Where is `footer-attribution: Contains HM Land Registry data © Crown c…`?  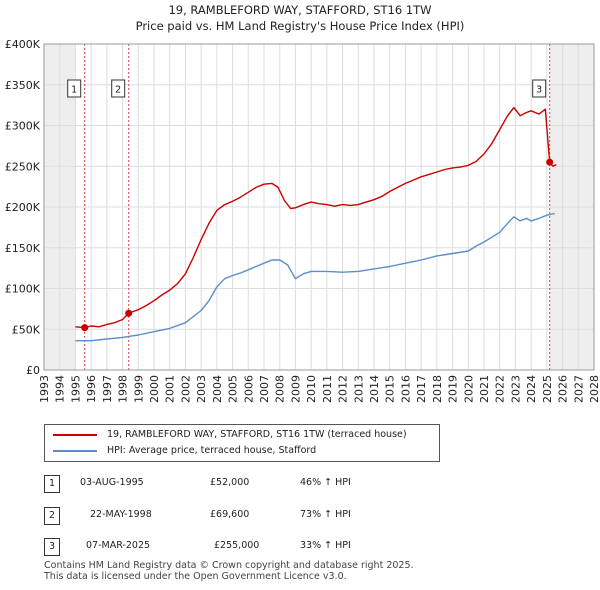
footer-attribution: Contains HM Land Registry data © Crown c… is located at coordinates (229, 571).